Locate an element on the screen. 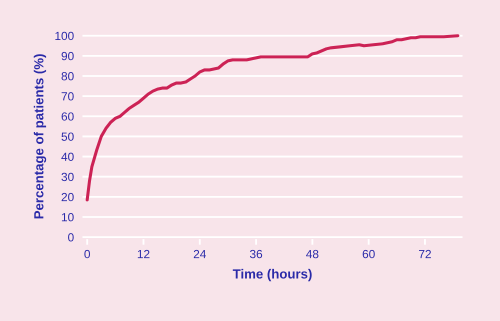 The height and width of the screenshot is (321, 500). y-tick-label: 70 is located at coordinates (68, 96).